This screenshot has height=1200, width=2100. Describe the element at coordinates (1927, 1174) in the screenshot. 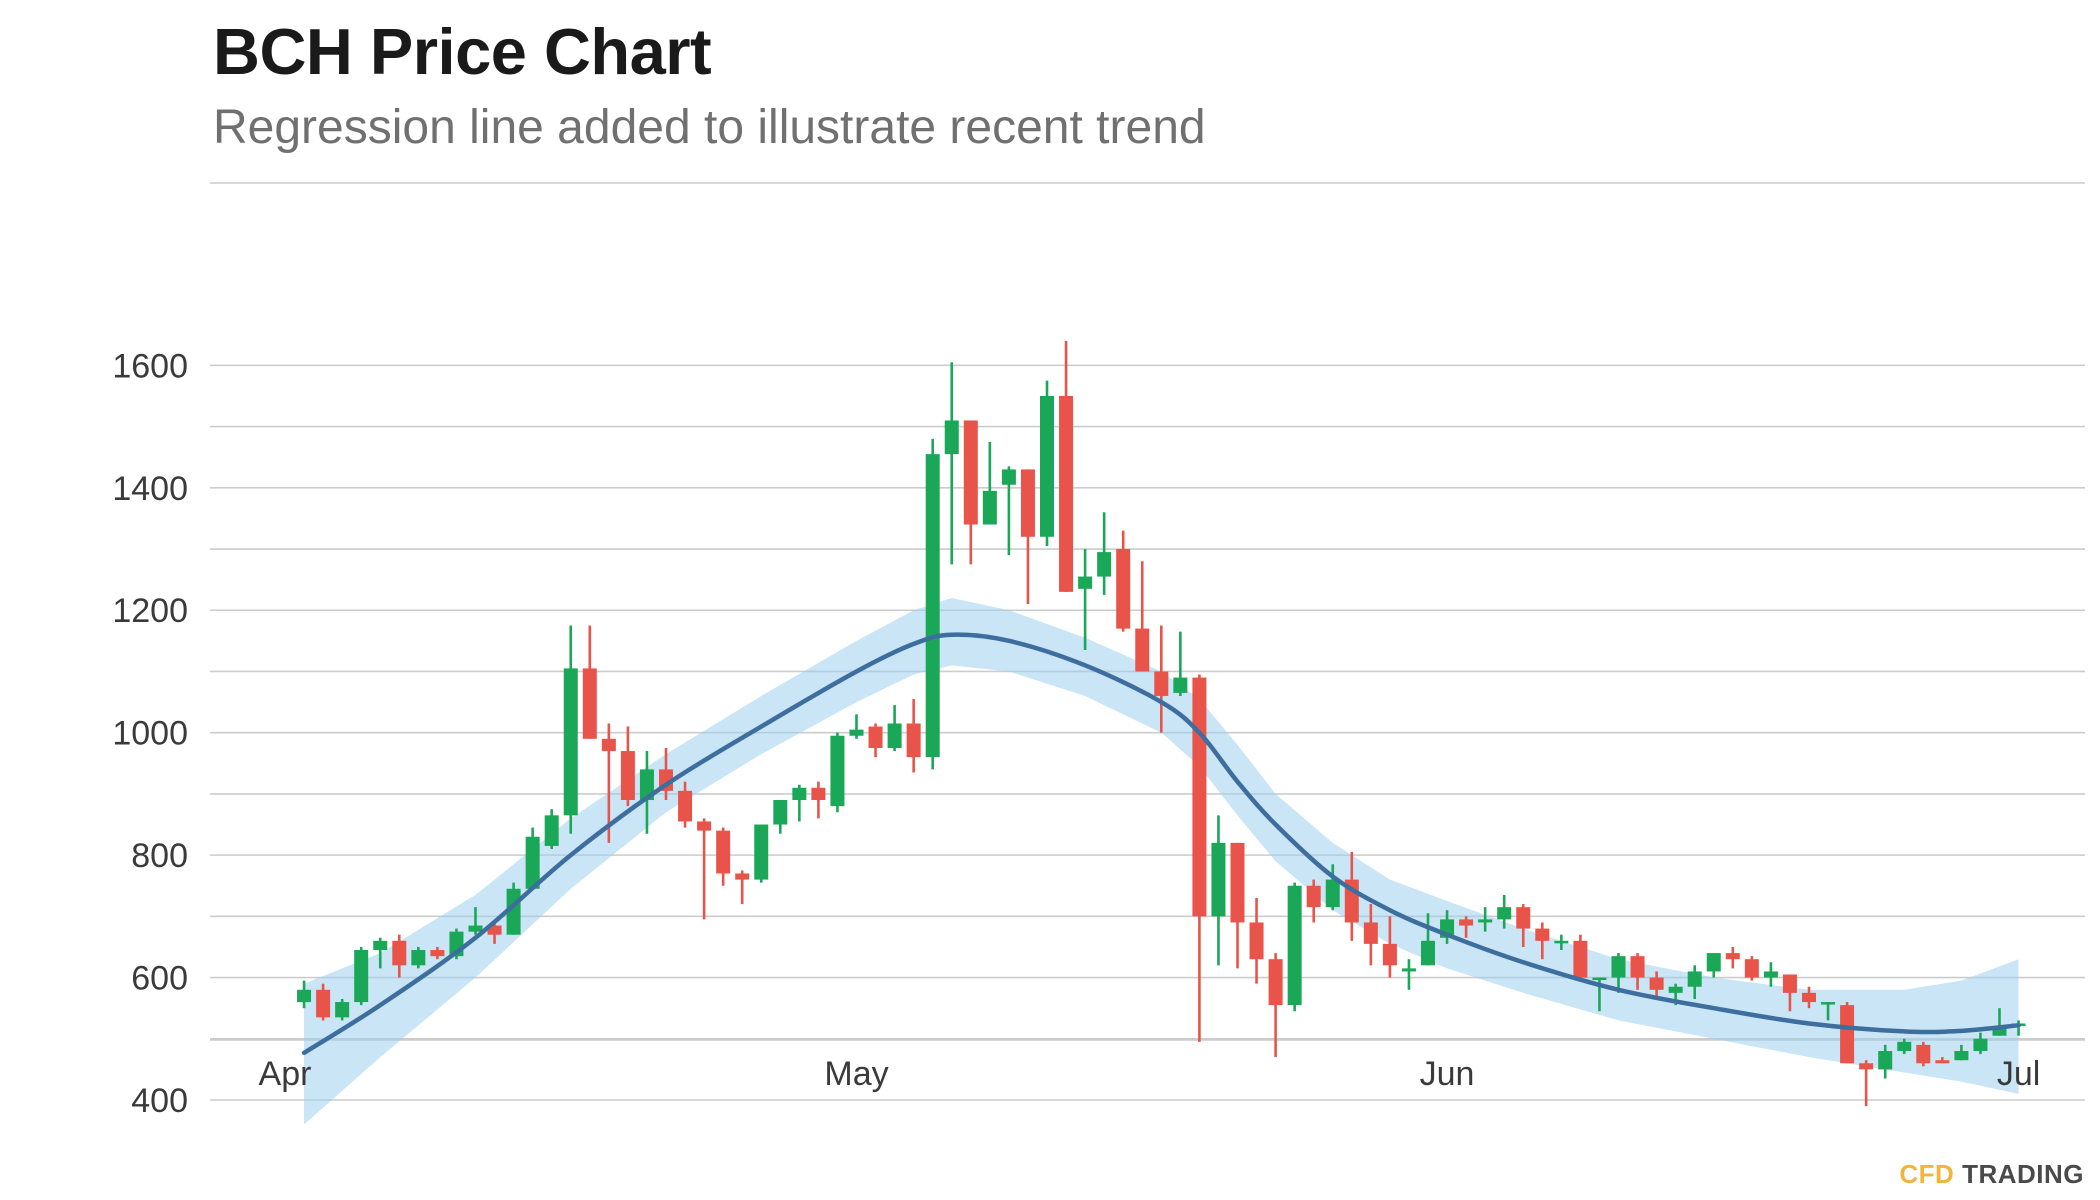

I see `brand-logo-part1: CFD` at that location.